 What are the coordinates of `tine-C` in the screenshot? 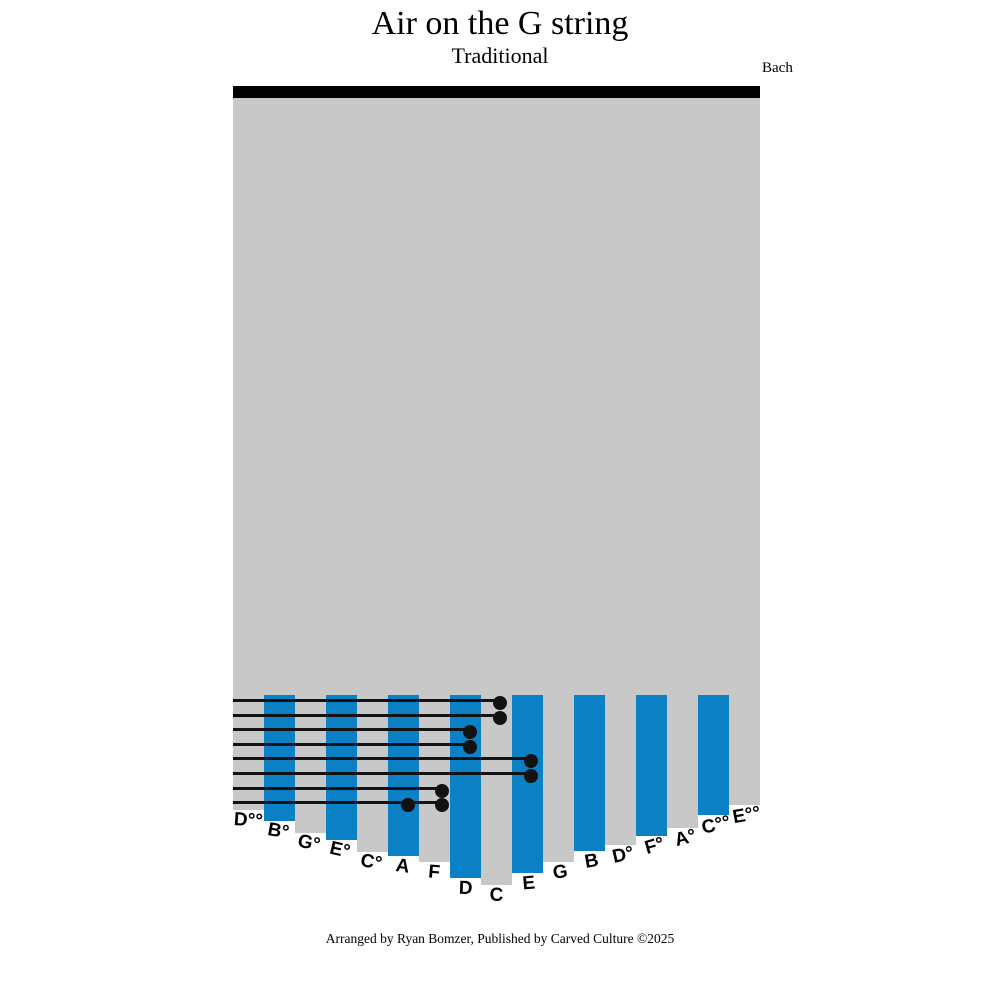 It's located at (496, 790).